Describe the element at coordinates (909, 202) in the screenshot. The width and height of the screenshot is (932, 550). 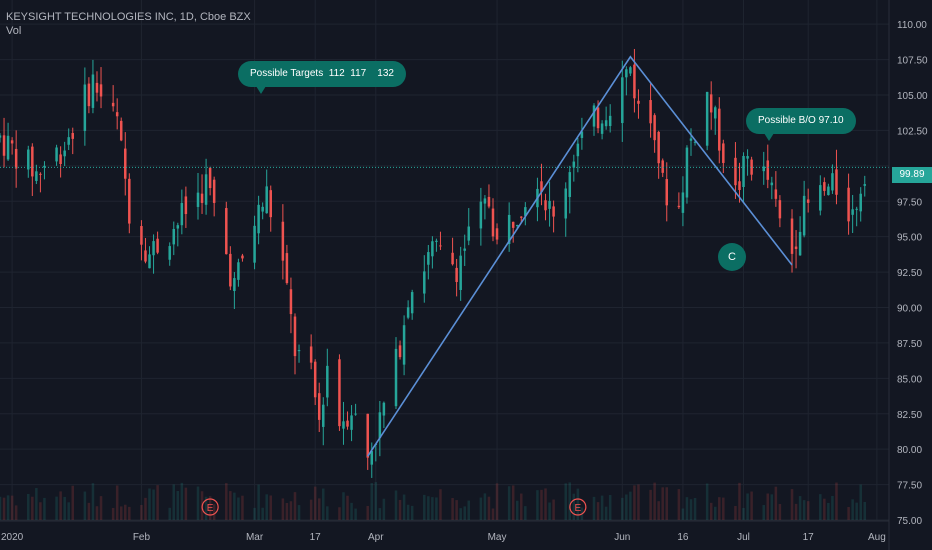
I see `price-tick-label: 97.50` at that location.